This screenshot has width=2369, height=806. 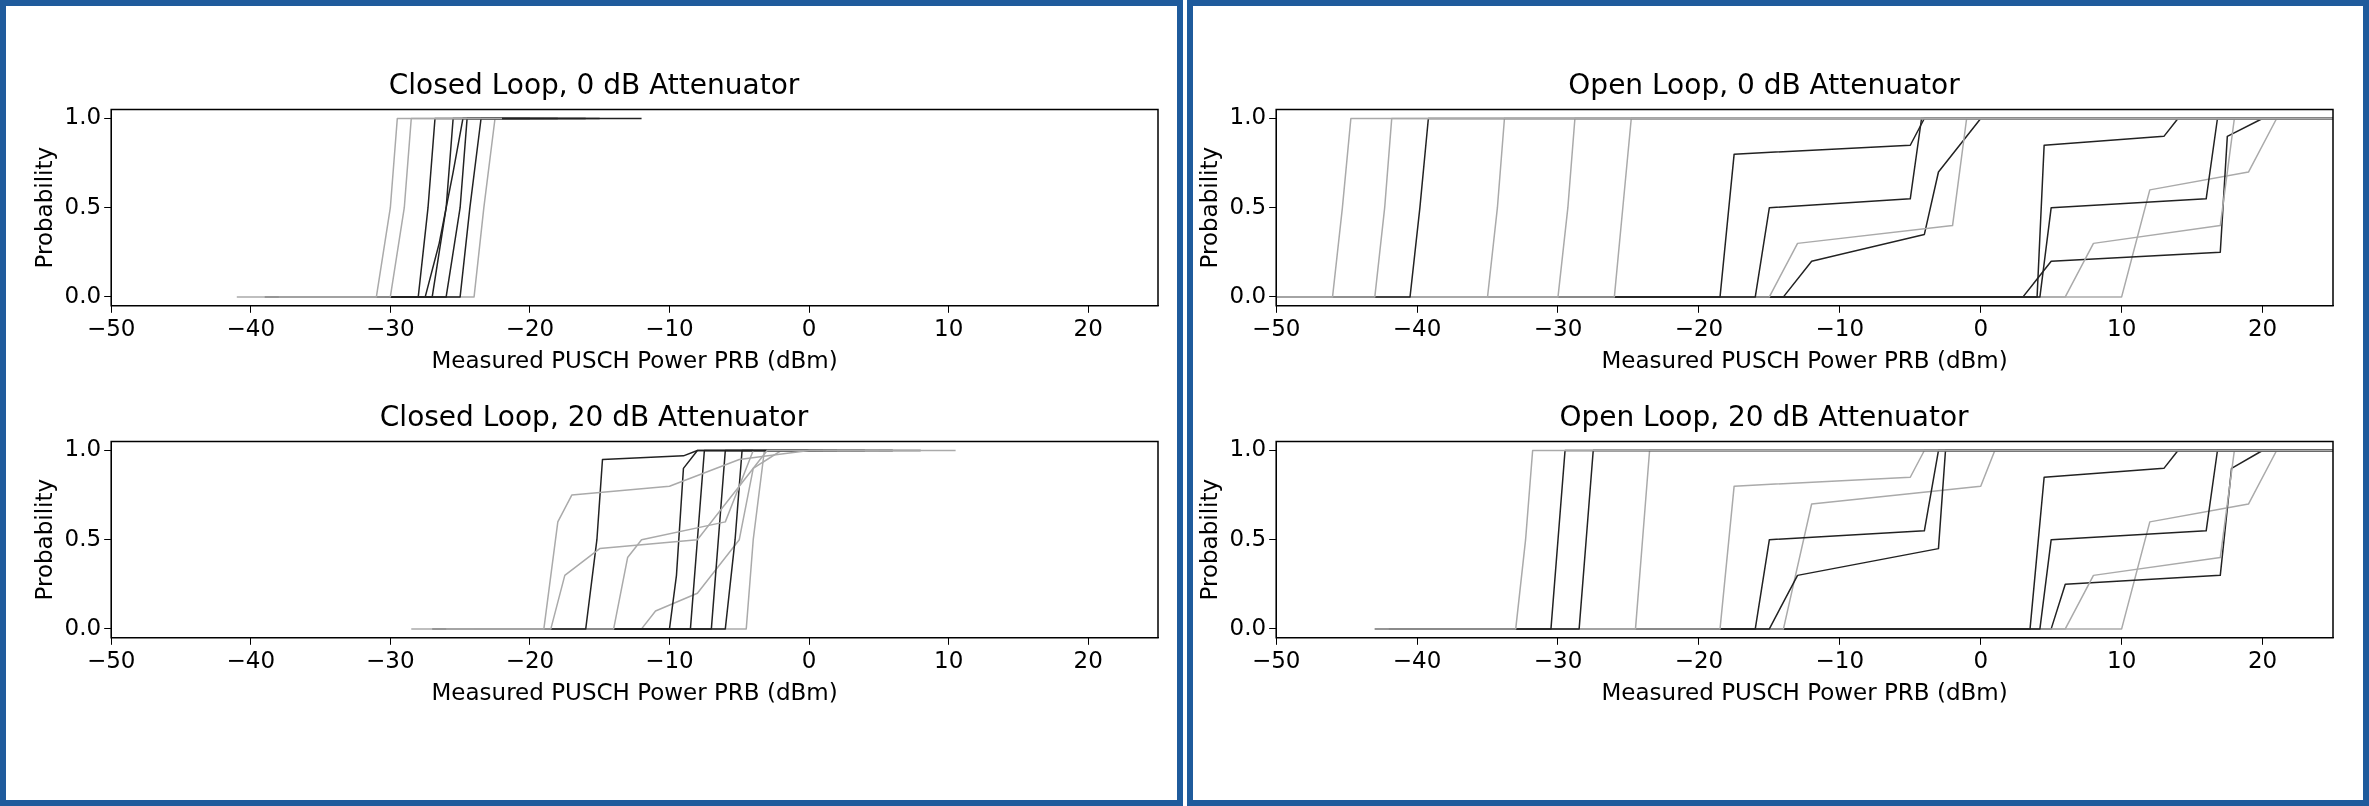 I want to click on chart-title: Open Loop, 0 dB Attenuator, so click(x=1764, y=85).